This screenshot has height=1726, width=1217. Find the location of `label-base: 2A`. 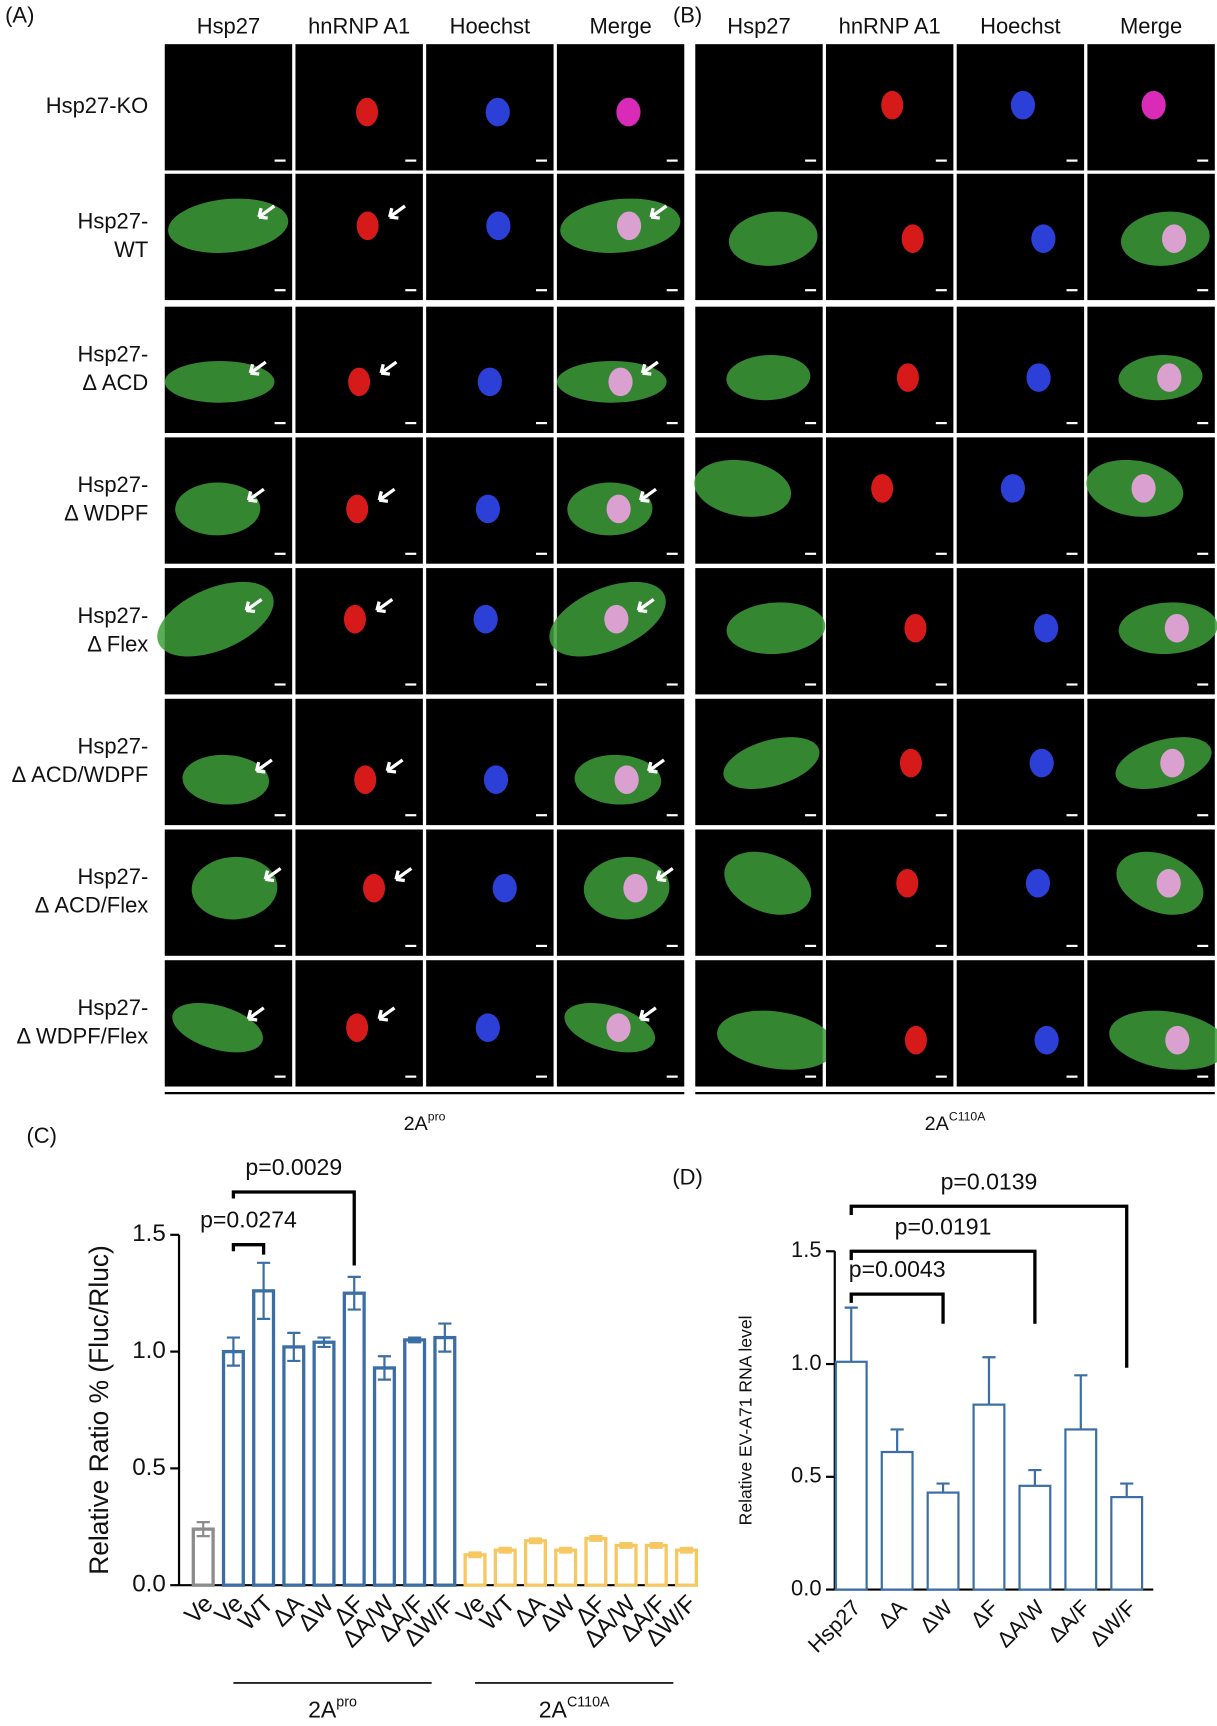

label-base: 2A is located at coordinates (553, 1710).